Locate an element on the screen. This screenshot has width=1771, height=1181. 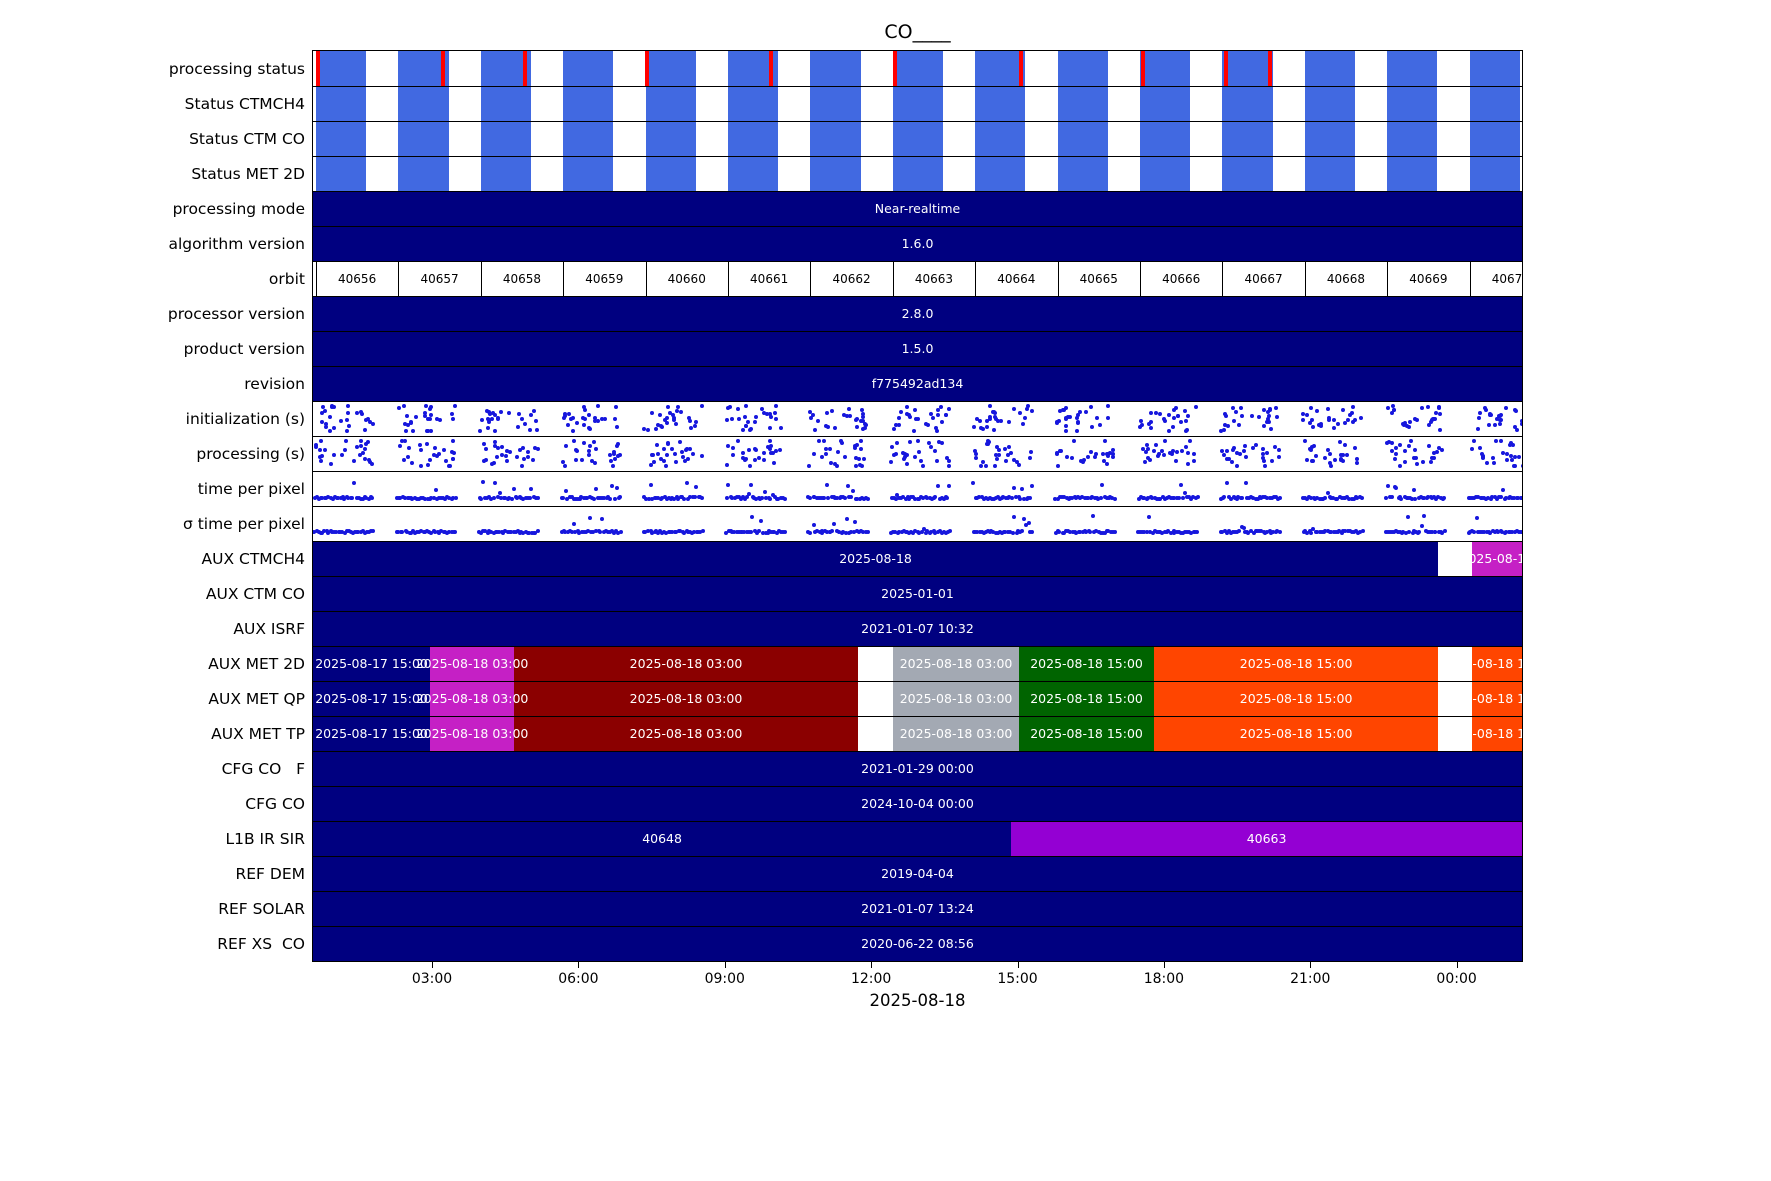
orbit-number: 40656 is located at coordinates (357, 279).